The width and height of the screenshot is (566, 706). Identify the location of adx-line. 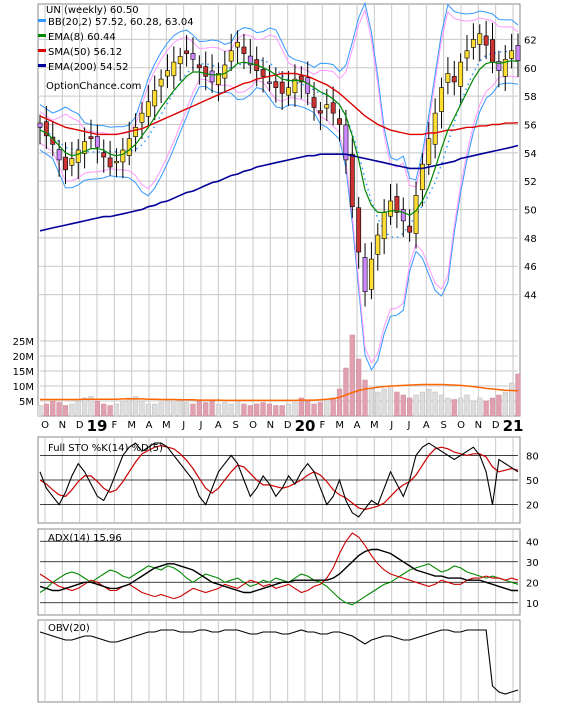
(278, 571).